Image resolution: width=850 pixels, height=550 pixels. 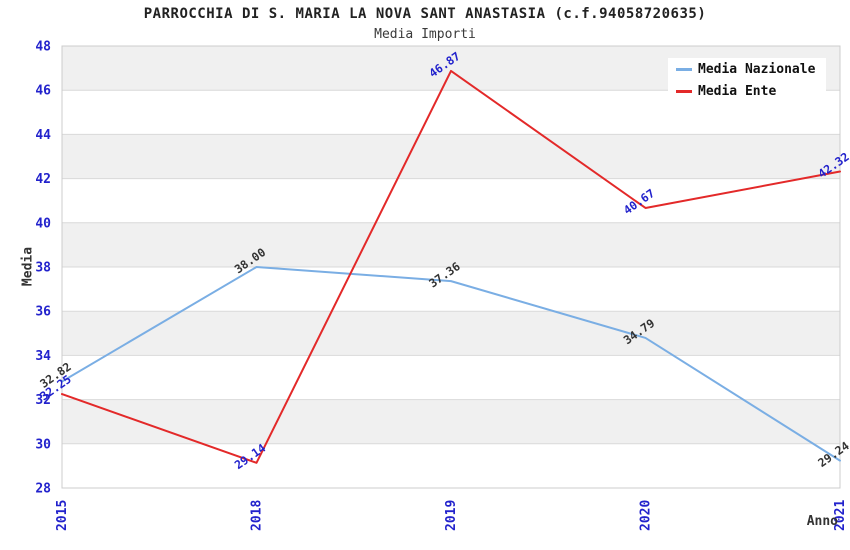 What do you see at coordinates (43, 400) in the screenshot?
I see `y-tick-label: 32` at bounding box center [43, 400].